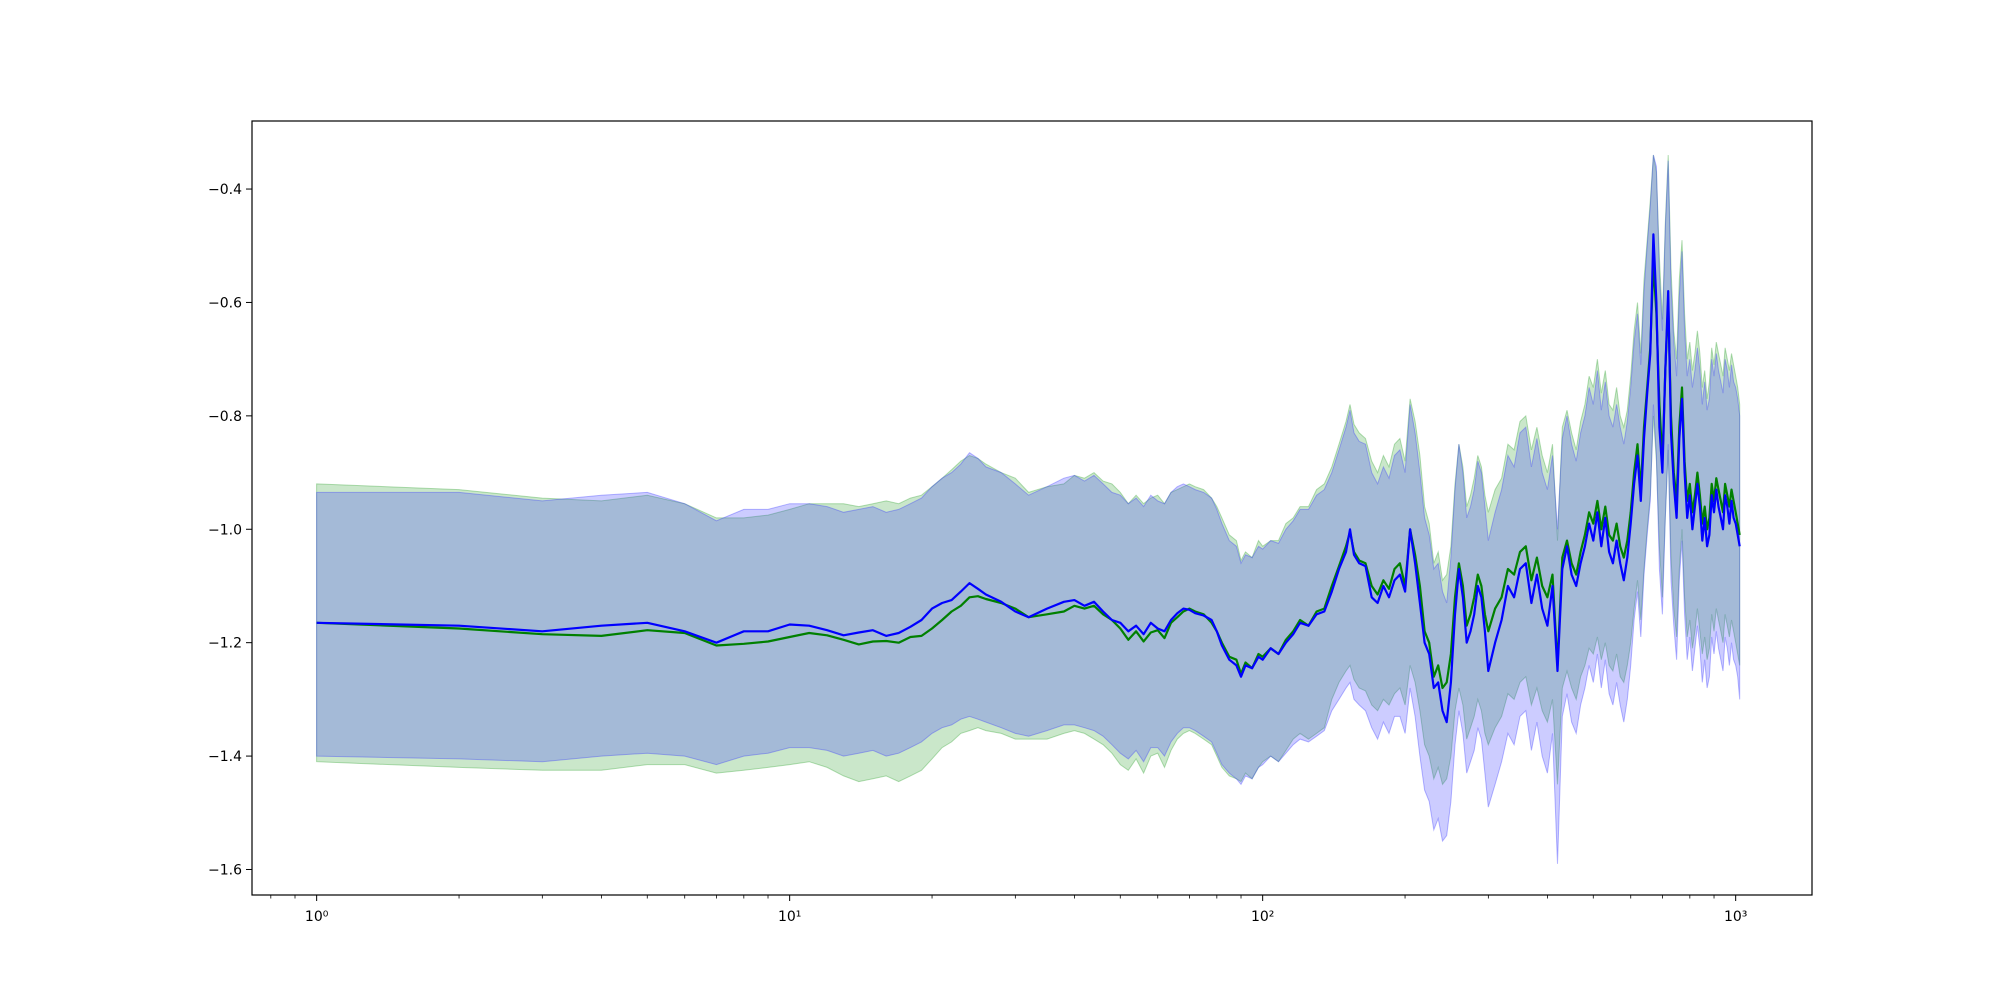  What do you see at coordinates (1262, 917) in the screenshot?
I see `x-tick-label: 10²` at bounding box center [1262, 917].